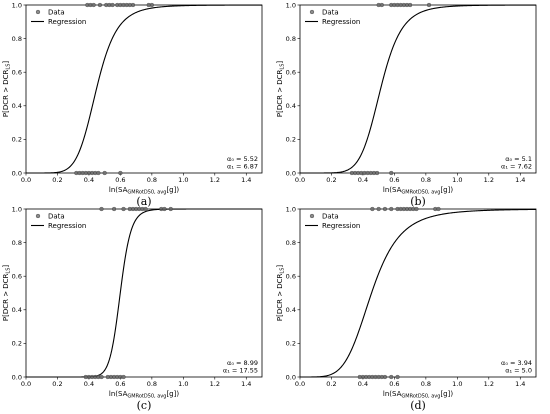 The width and height of the screenshot is (550, 414). Describe the element at coordinates (518, 159) in the screenshot. I see `coefficient-label: α₀ = 5.1` at that location.